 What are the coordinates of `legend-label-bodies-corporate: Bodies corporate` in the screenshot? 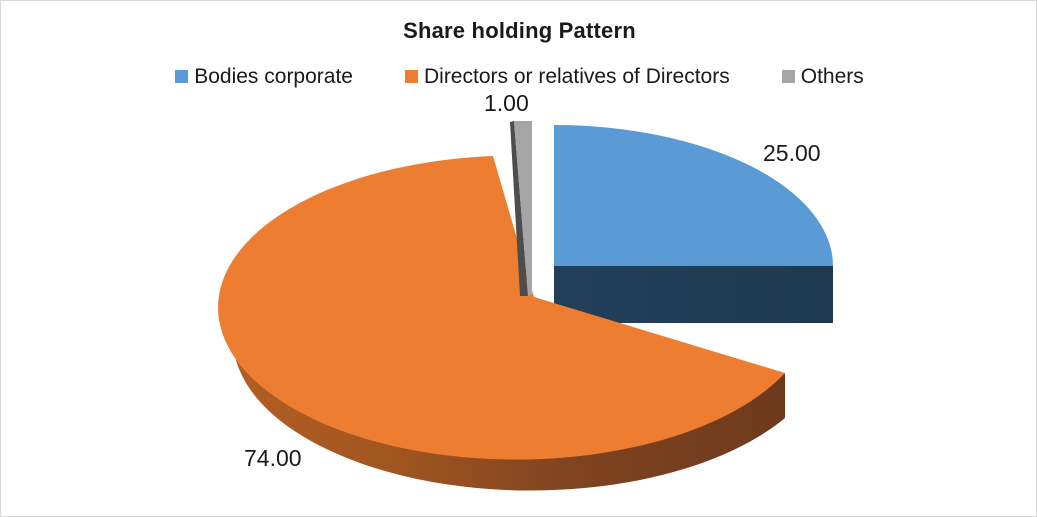 It's located at (273, 76).